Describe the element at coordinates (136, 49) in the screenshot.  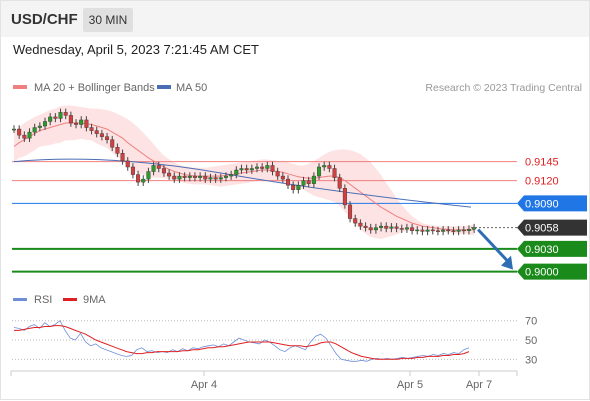
I see `timestamp: Wednesday, April 5, 2023 7:21:45 AM CET` at that location.